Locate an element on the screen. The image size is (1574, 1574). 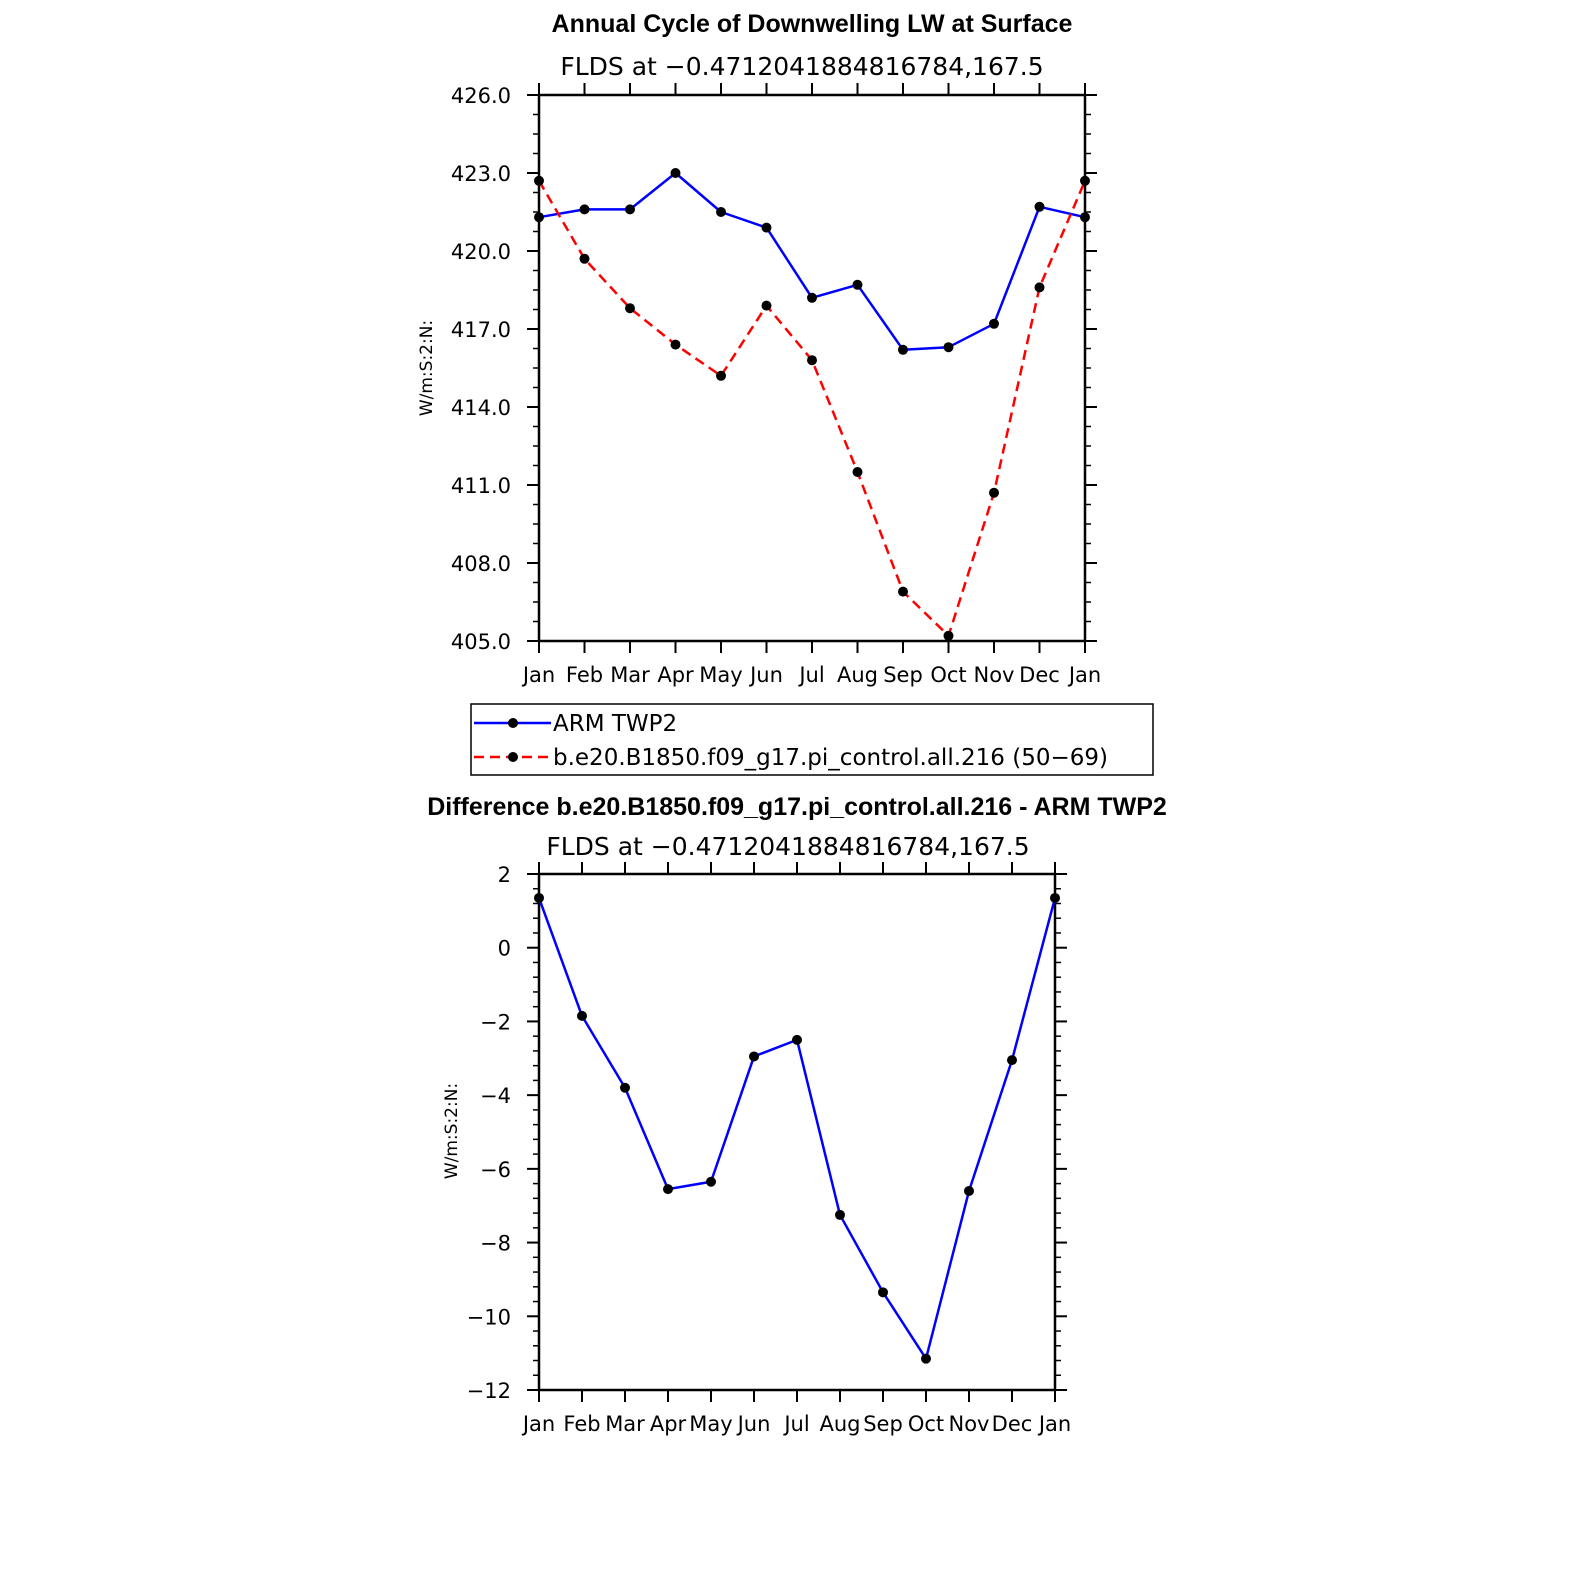
y-tick-label: 411.0 is located at coordinates (481, 486).